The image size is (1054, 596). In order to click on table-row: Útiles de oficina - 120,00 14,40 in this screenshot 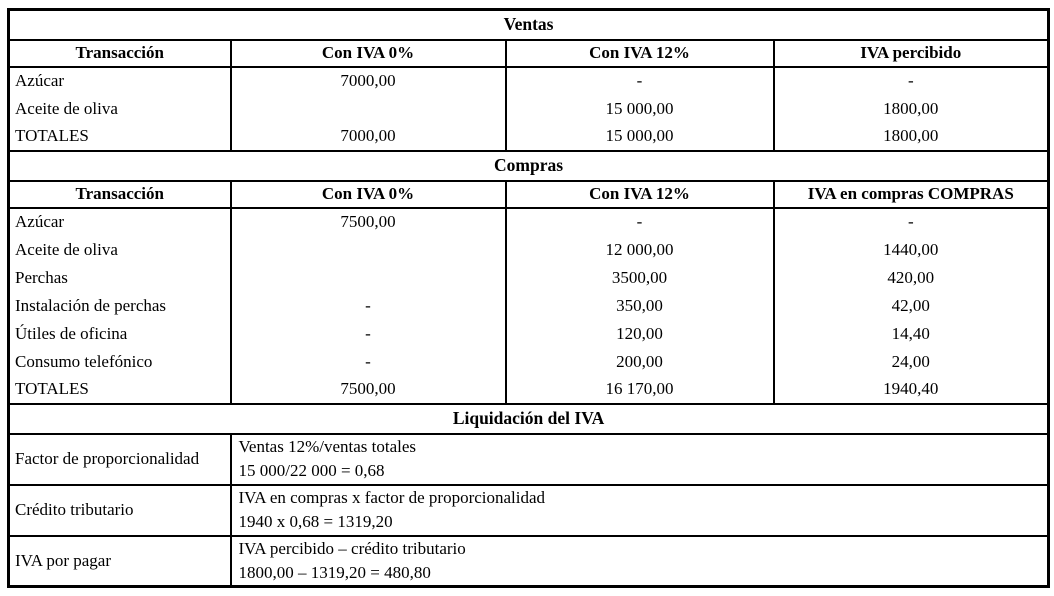, I will do `click(528, 333)`.